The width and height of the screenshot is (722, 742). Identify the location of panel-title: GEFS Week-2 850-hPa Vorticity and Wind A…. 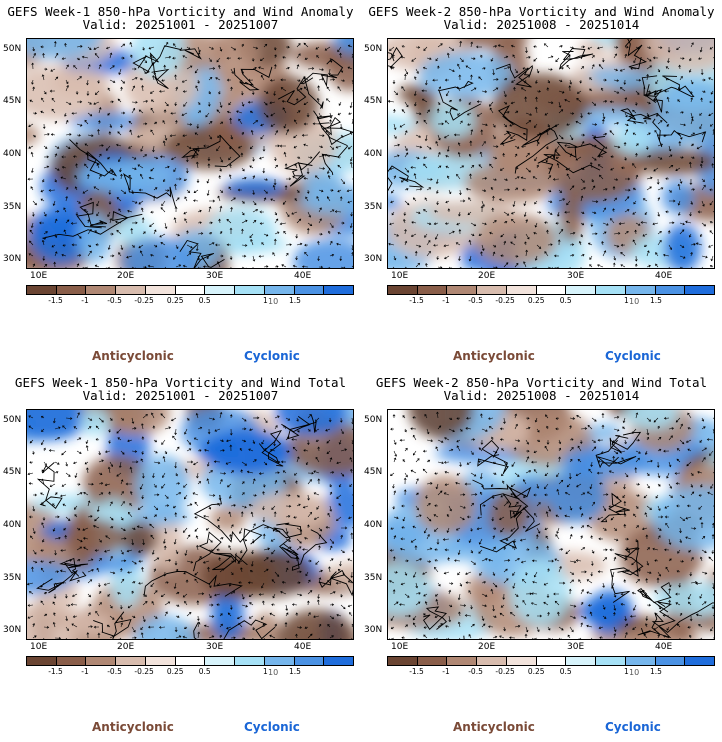
(541, 11).